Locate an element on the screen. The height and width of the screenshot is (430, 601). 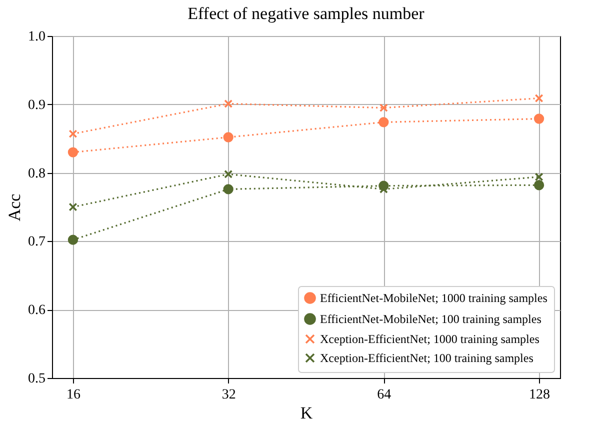
y-tick-label: 0.5 is located at coordinates (37, 379).